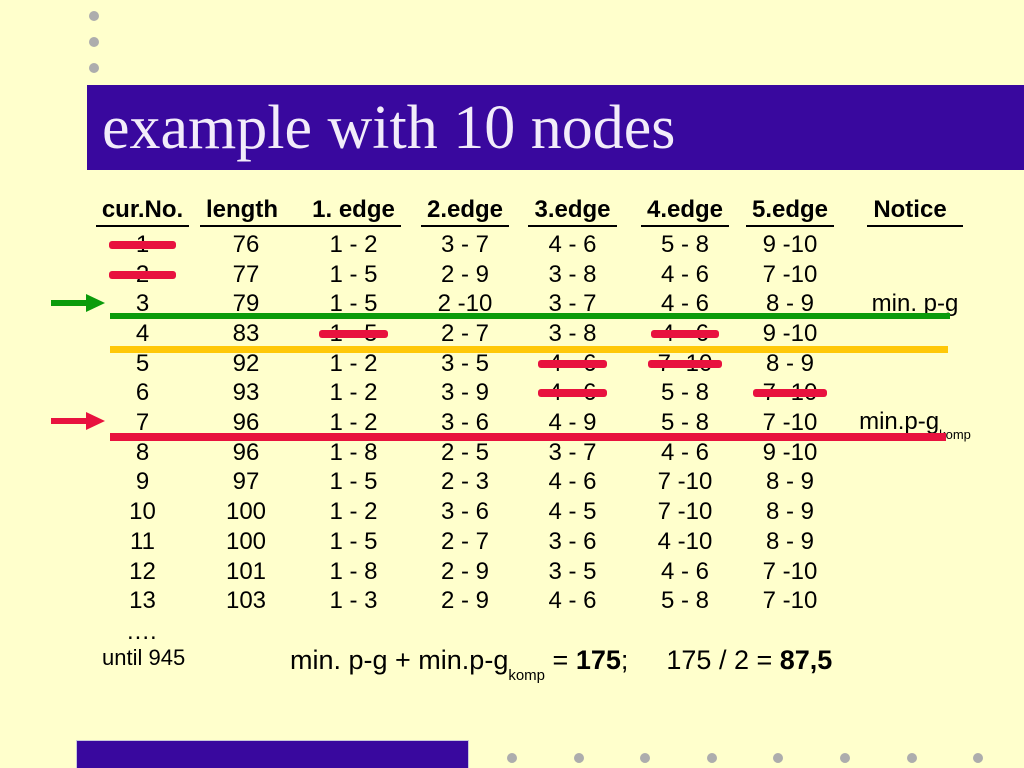  What do you see at coordinates (806, 660) in the screenshot?
I see `equation-rhs-result: 87,5` at bounding box center [806, 660].